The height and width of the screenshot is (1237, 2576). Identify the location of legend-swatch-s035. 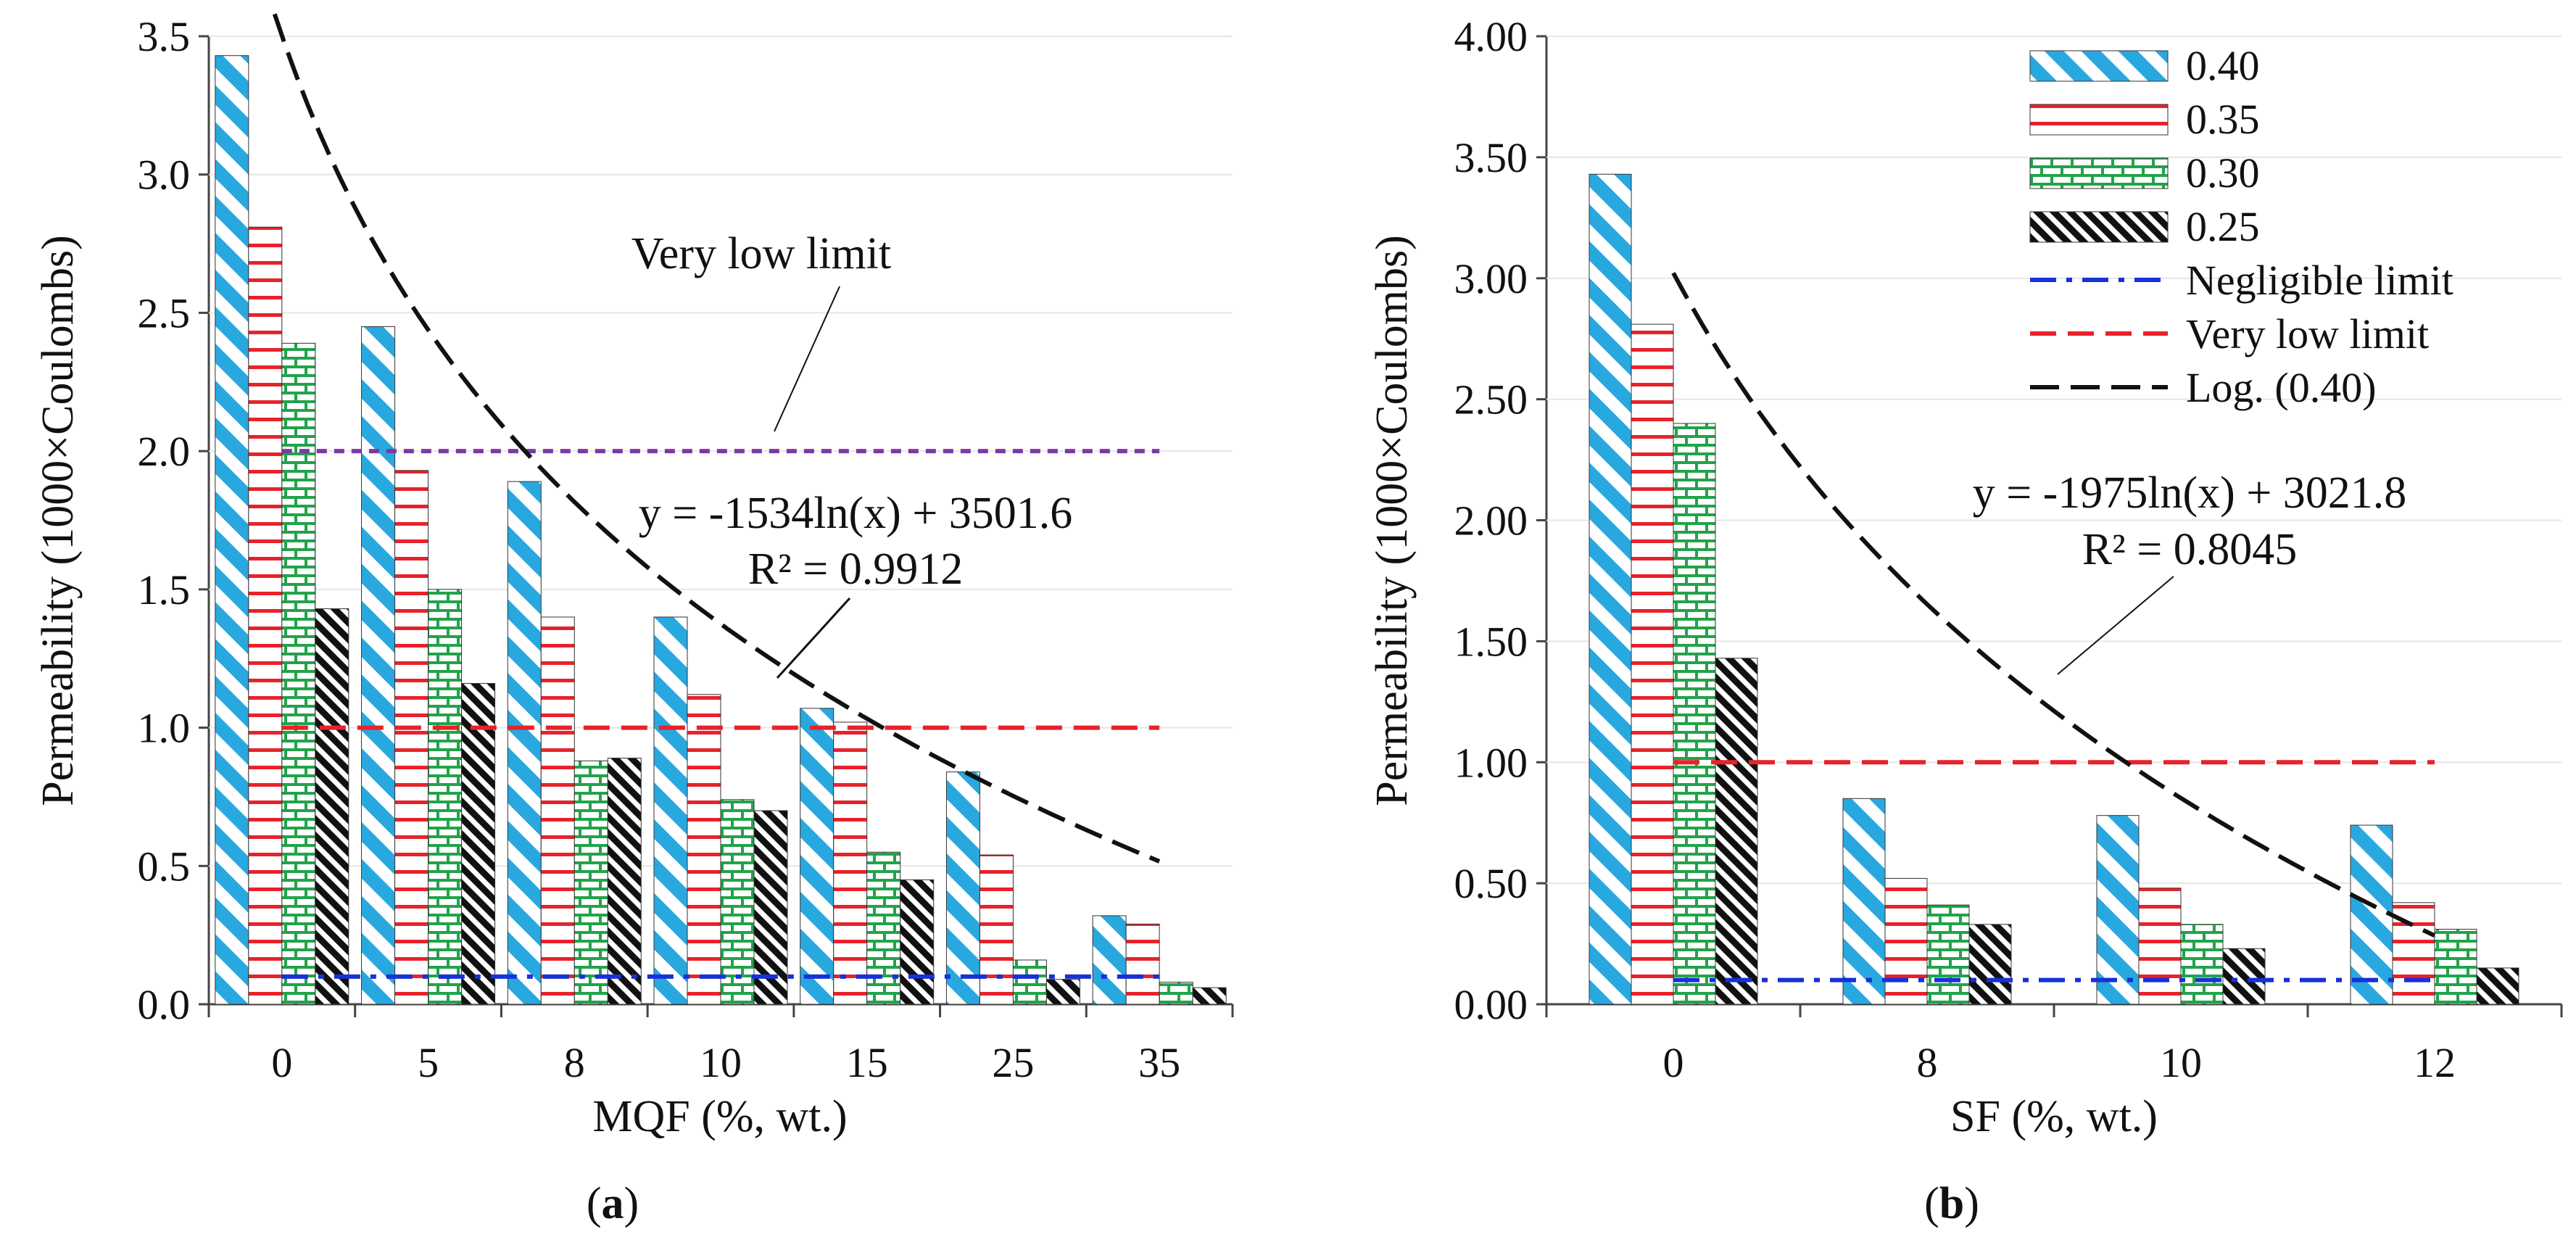
(2099, 120).